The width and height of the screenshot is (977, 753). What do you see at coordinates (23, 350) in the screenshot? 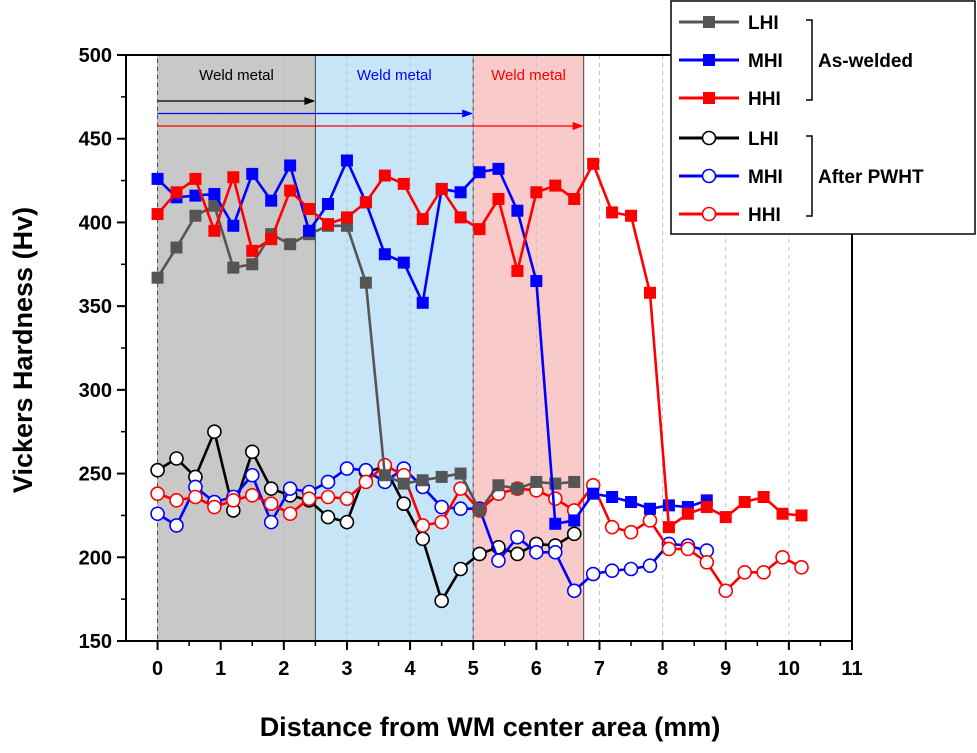
I see `y-axis-title: Vickers Hardness (Hv)` at bounding box center [23, 350].